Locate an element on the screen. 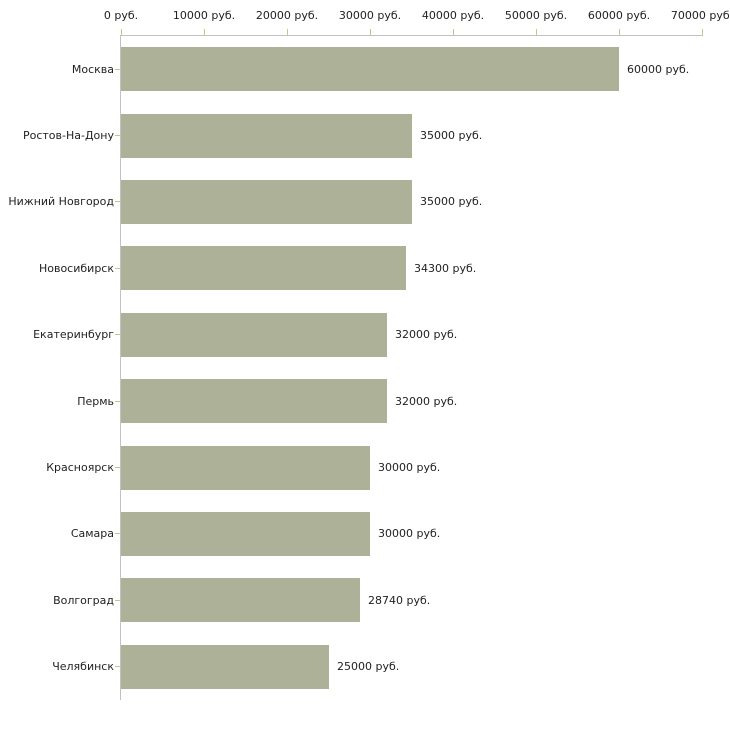 The height and width of the screenshot is (730, 730). x-axis-tick-label: 50000 руб. is located at coordinates (536, 15).